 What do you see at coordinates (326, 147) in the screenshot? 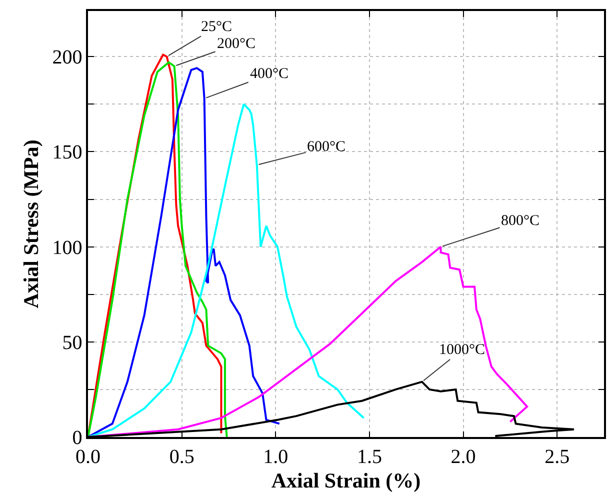
I see `annotation: 600°C` at bounding box center [326, 147].